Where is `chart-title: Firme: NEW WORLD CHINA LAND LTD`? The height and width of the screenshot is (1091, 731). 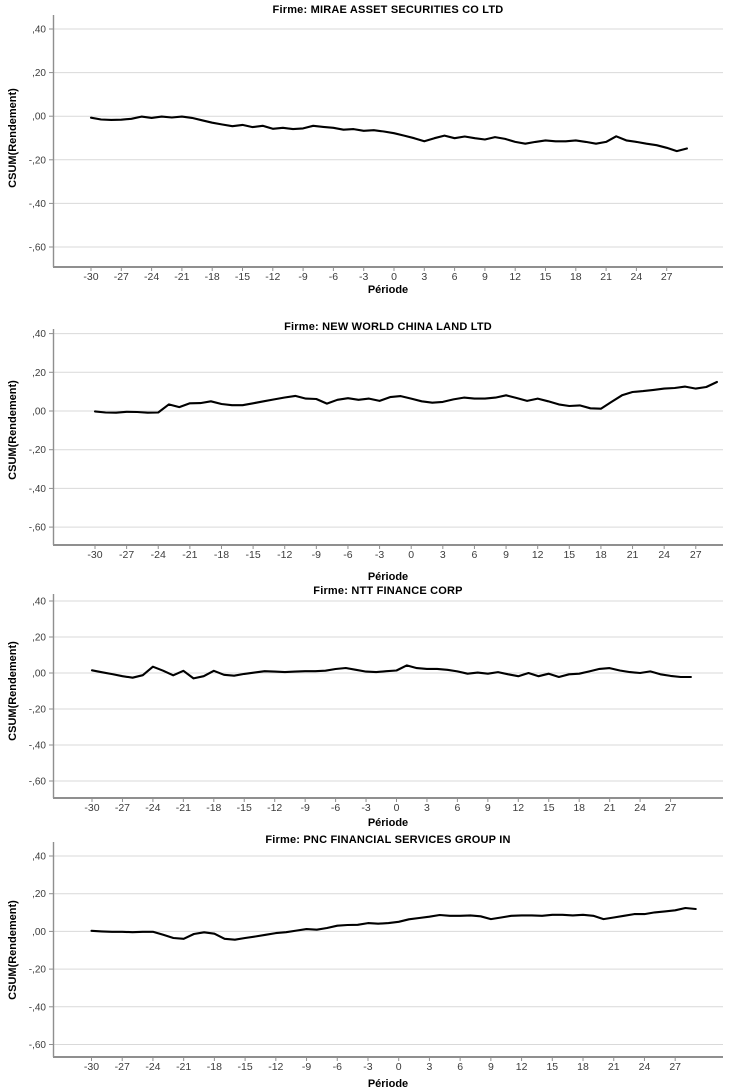 chart-title: Firme: NEW WORLD CHINA LAND LTD is located at coordinates (388, 327).